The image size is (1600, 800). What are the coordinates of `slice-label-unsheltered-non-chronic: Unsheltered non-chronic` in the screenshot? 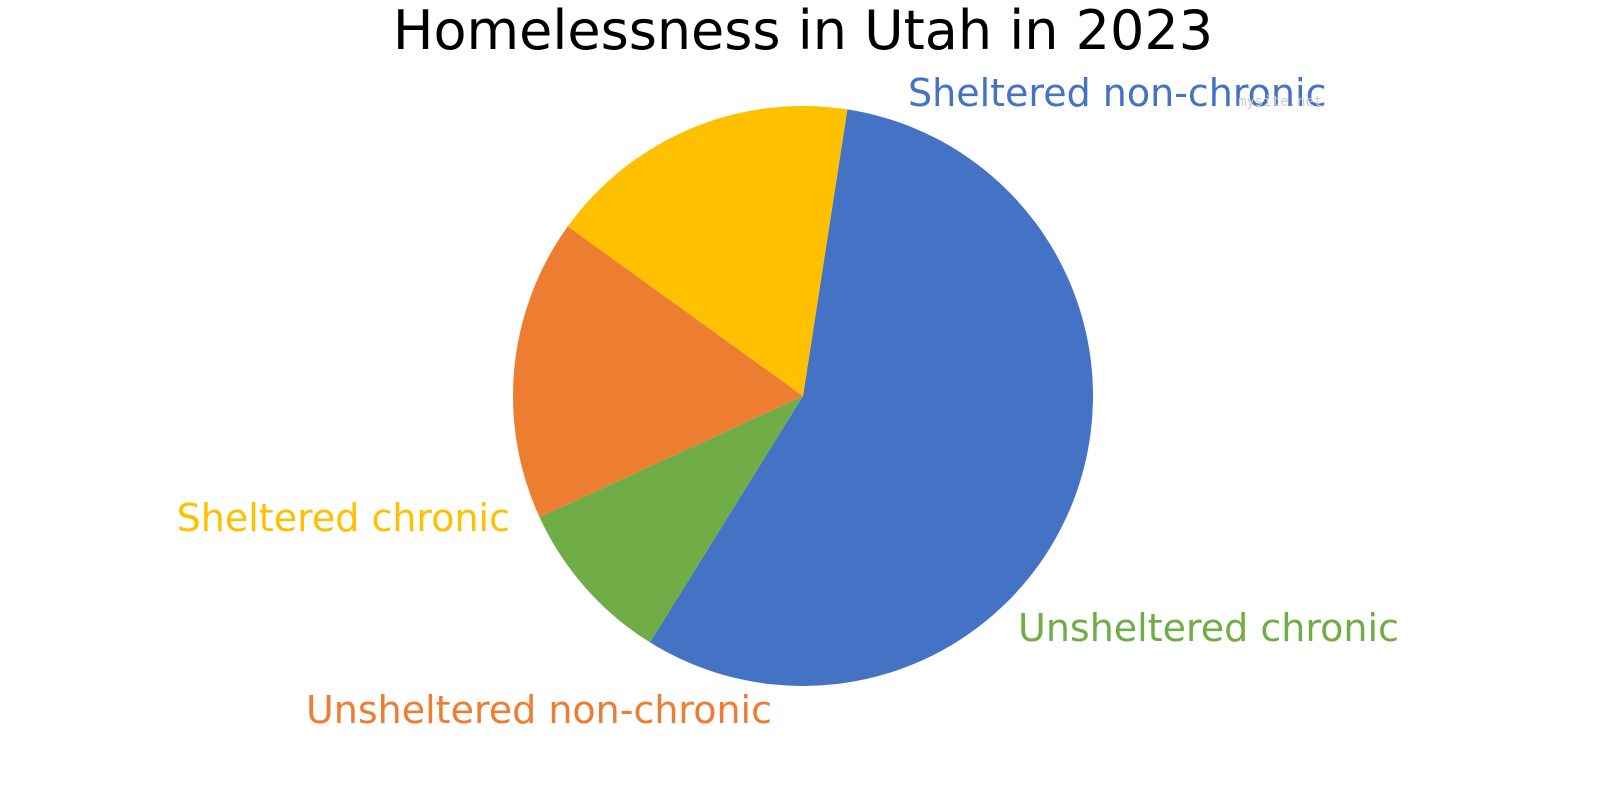 It's located at (539, 710).